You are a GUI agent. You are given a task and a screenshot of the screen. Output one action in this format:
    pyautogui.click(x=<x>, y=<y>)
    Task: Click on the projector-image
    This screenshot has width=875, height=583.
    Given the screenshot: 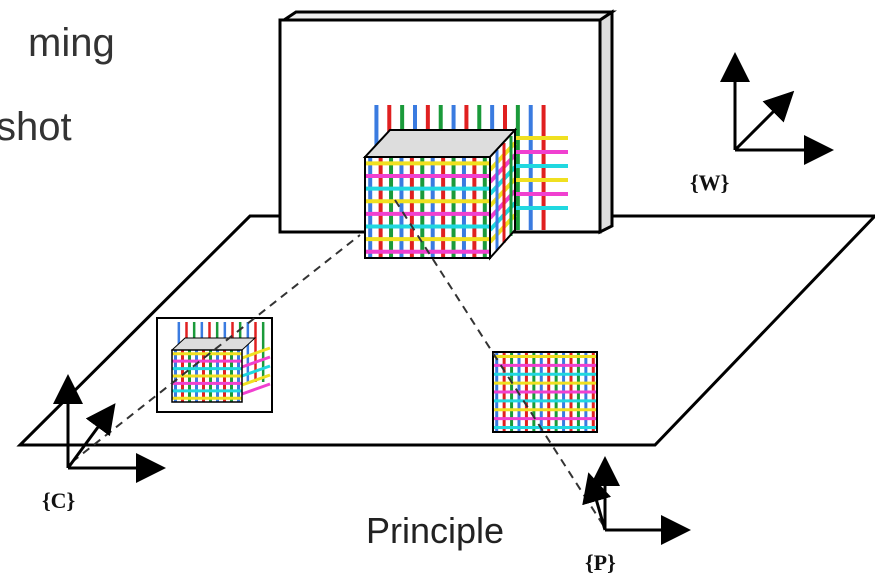 What is the action you would take?
    pyautogui.click(x=545, y=392)
    